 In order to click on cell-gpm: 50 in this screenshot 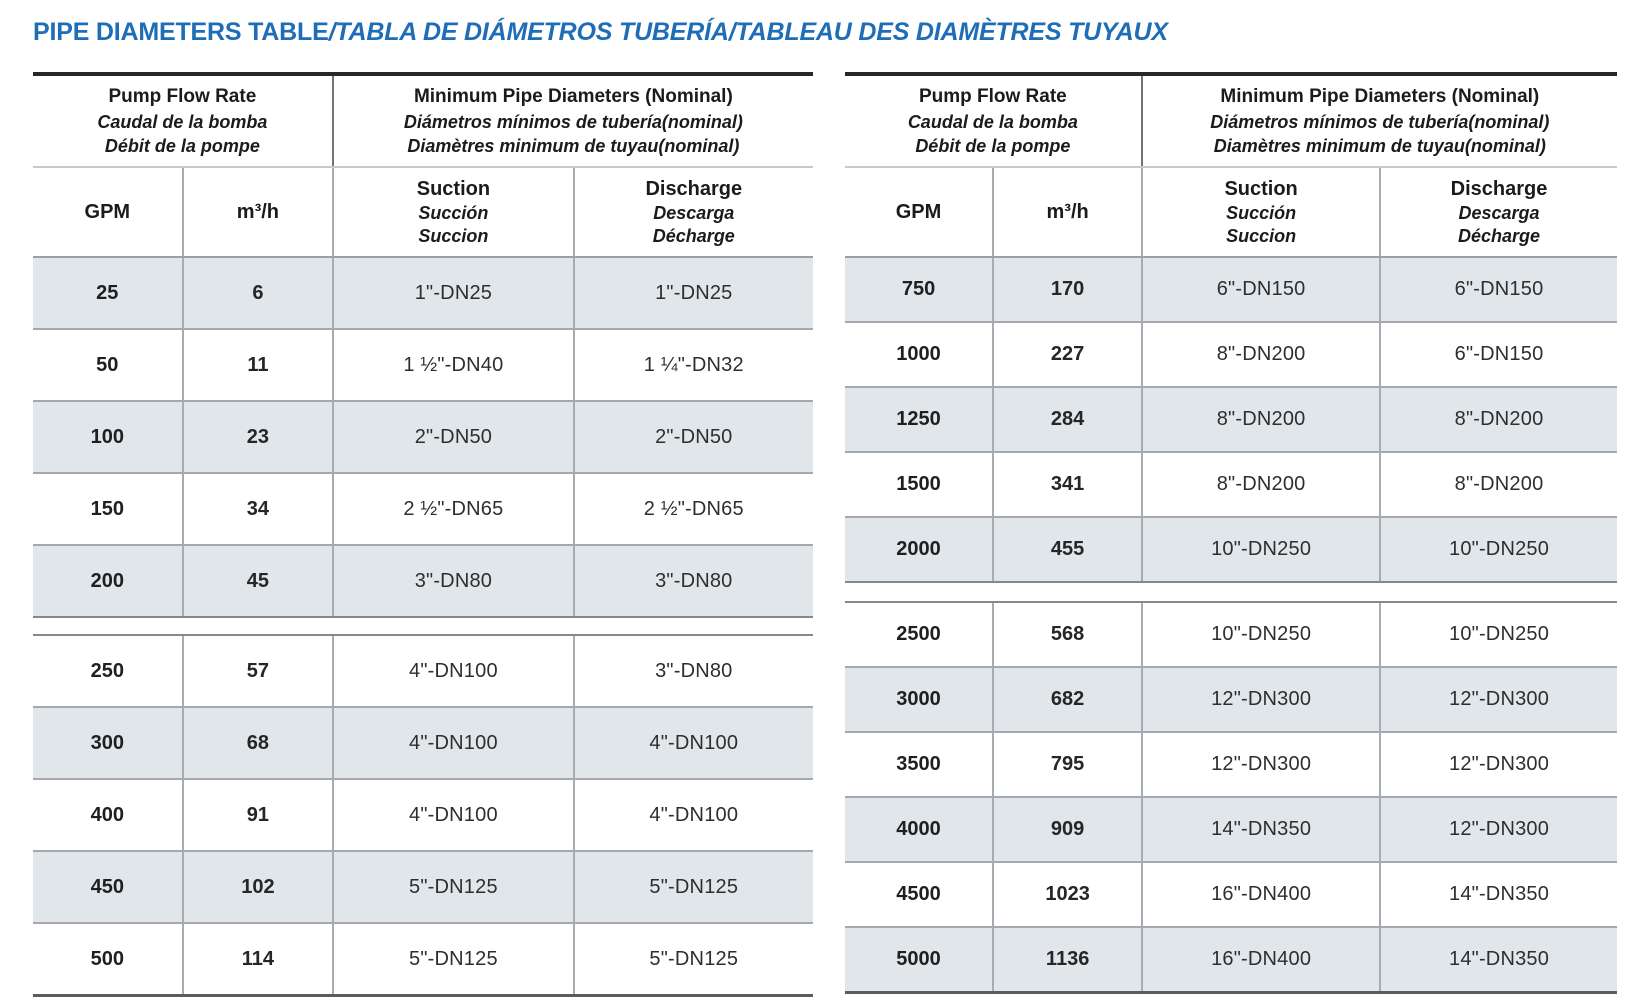, I will do `click(107, 364)`.